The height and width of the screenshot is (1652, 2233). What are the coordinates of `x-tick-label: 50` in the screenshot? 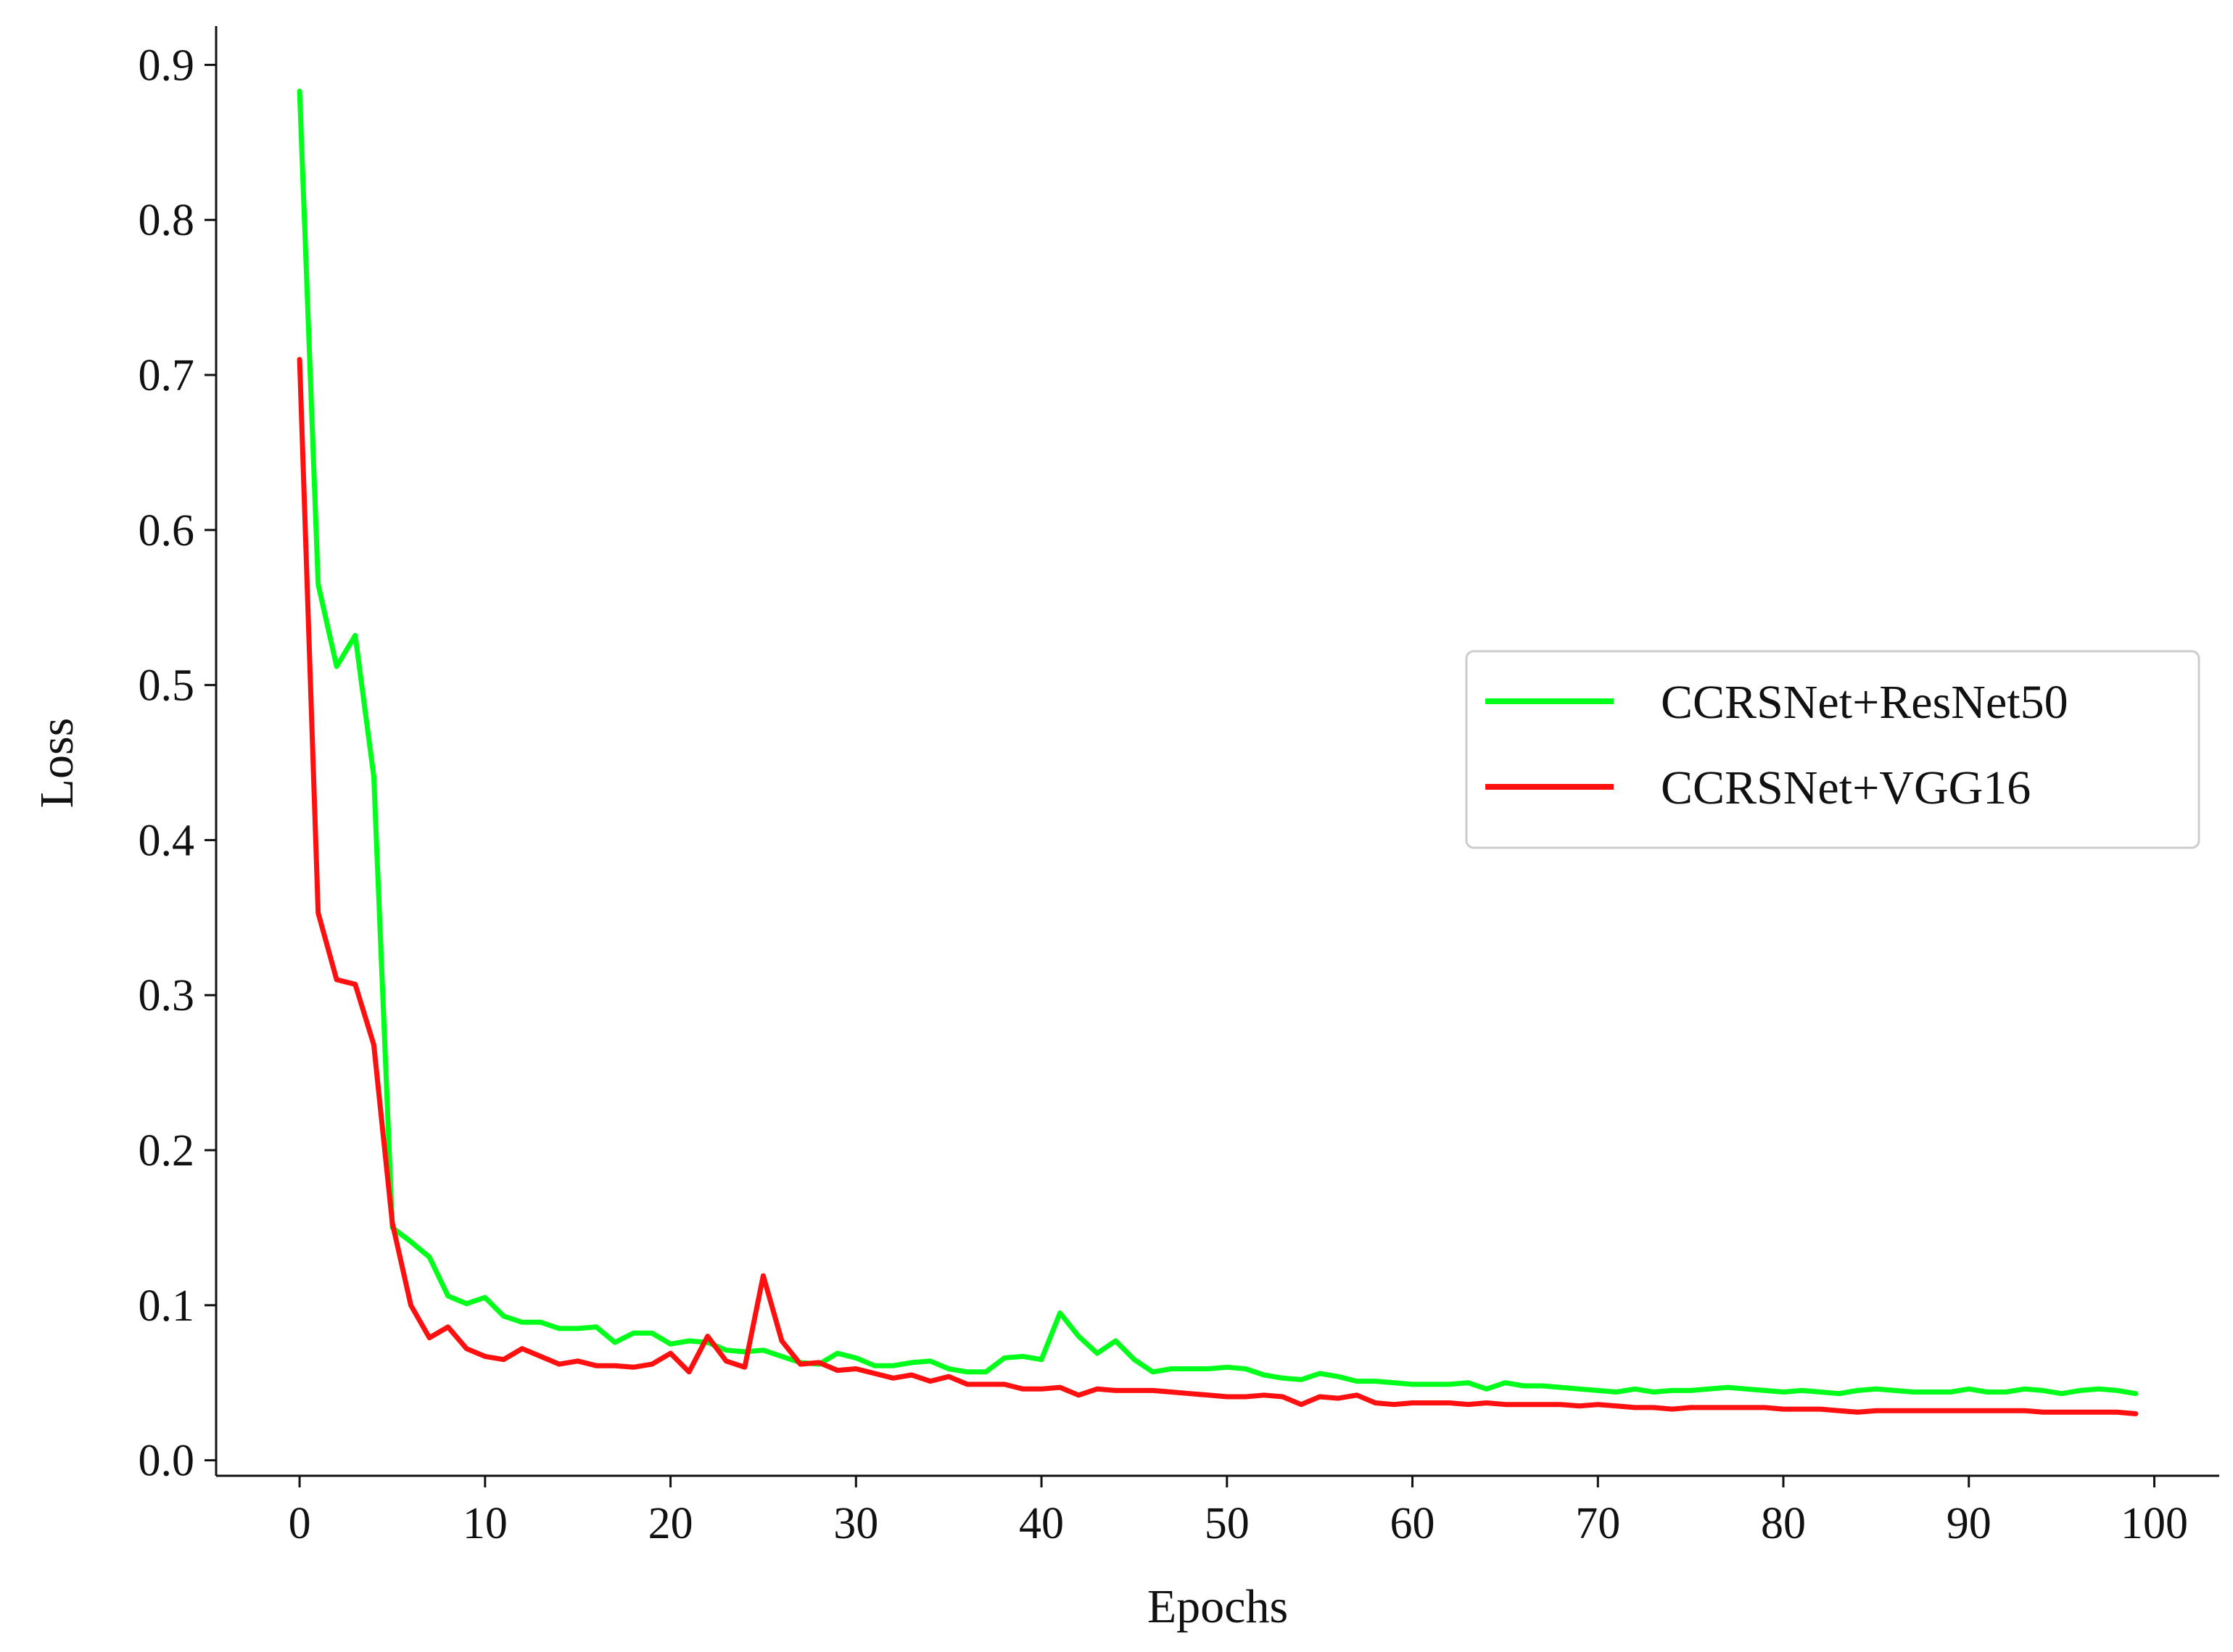 It's located at (1227, 1524).